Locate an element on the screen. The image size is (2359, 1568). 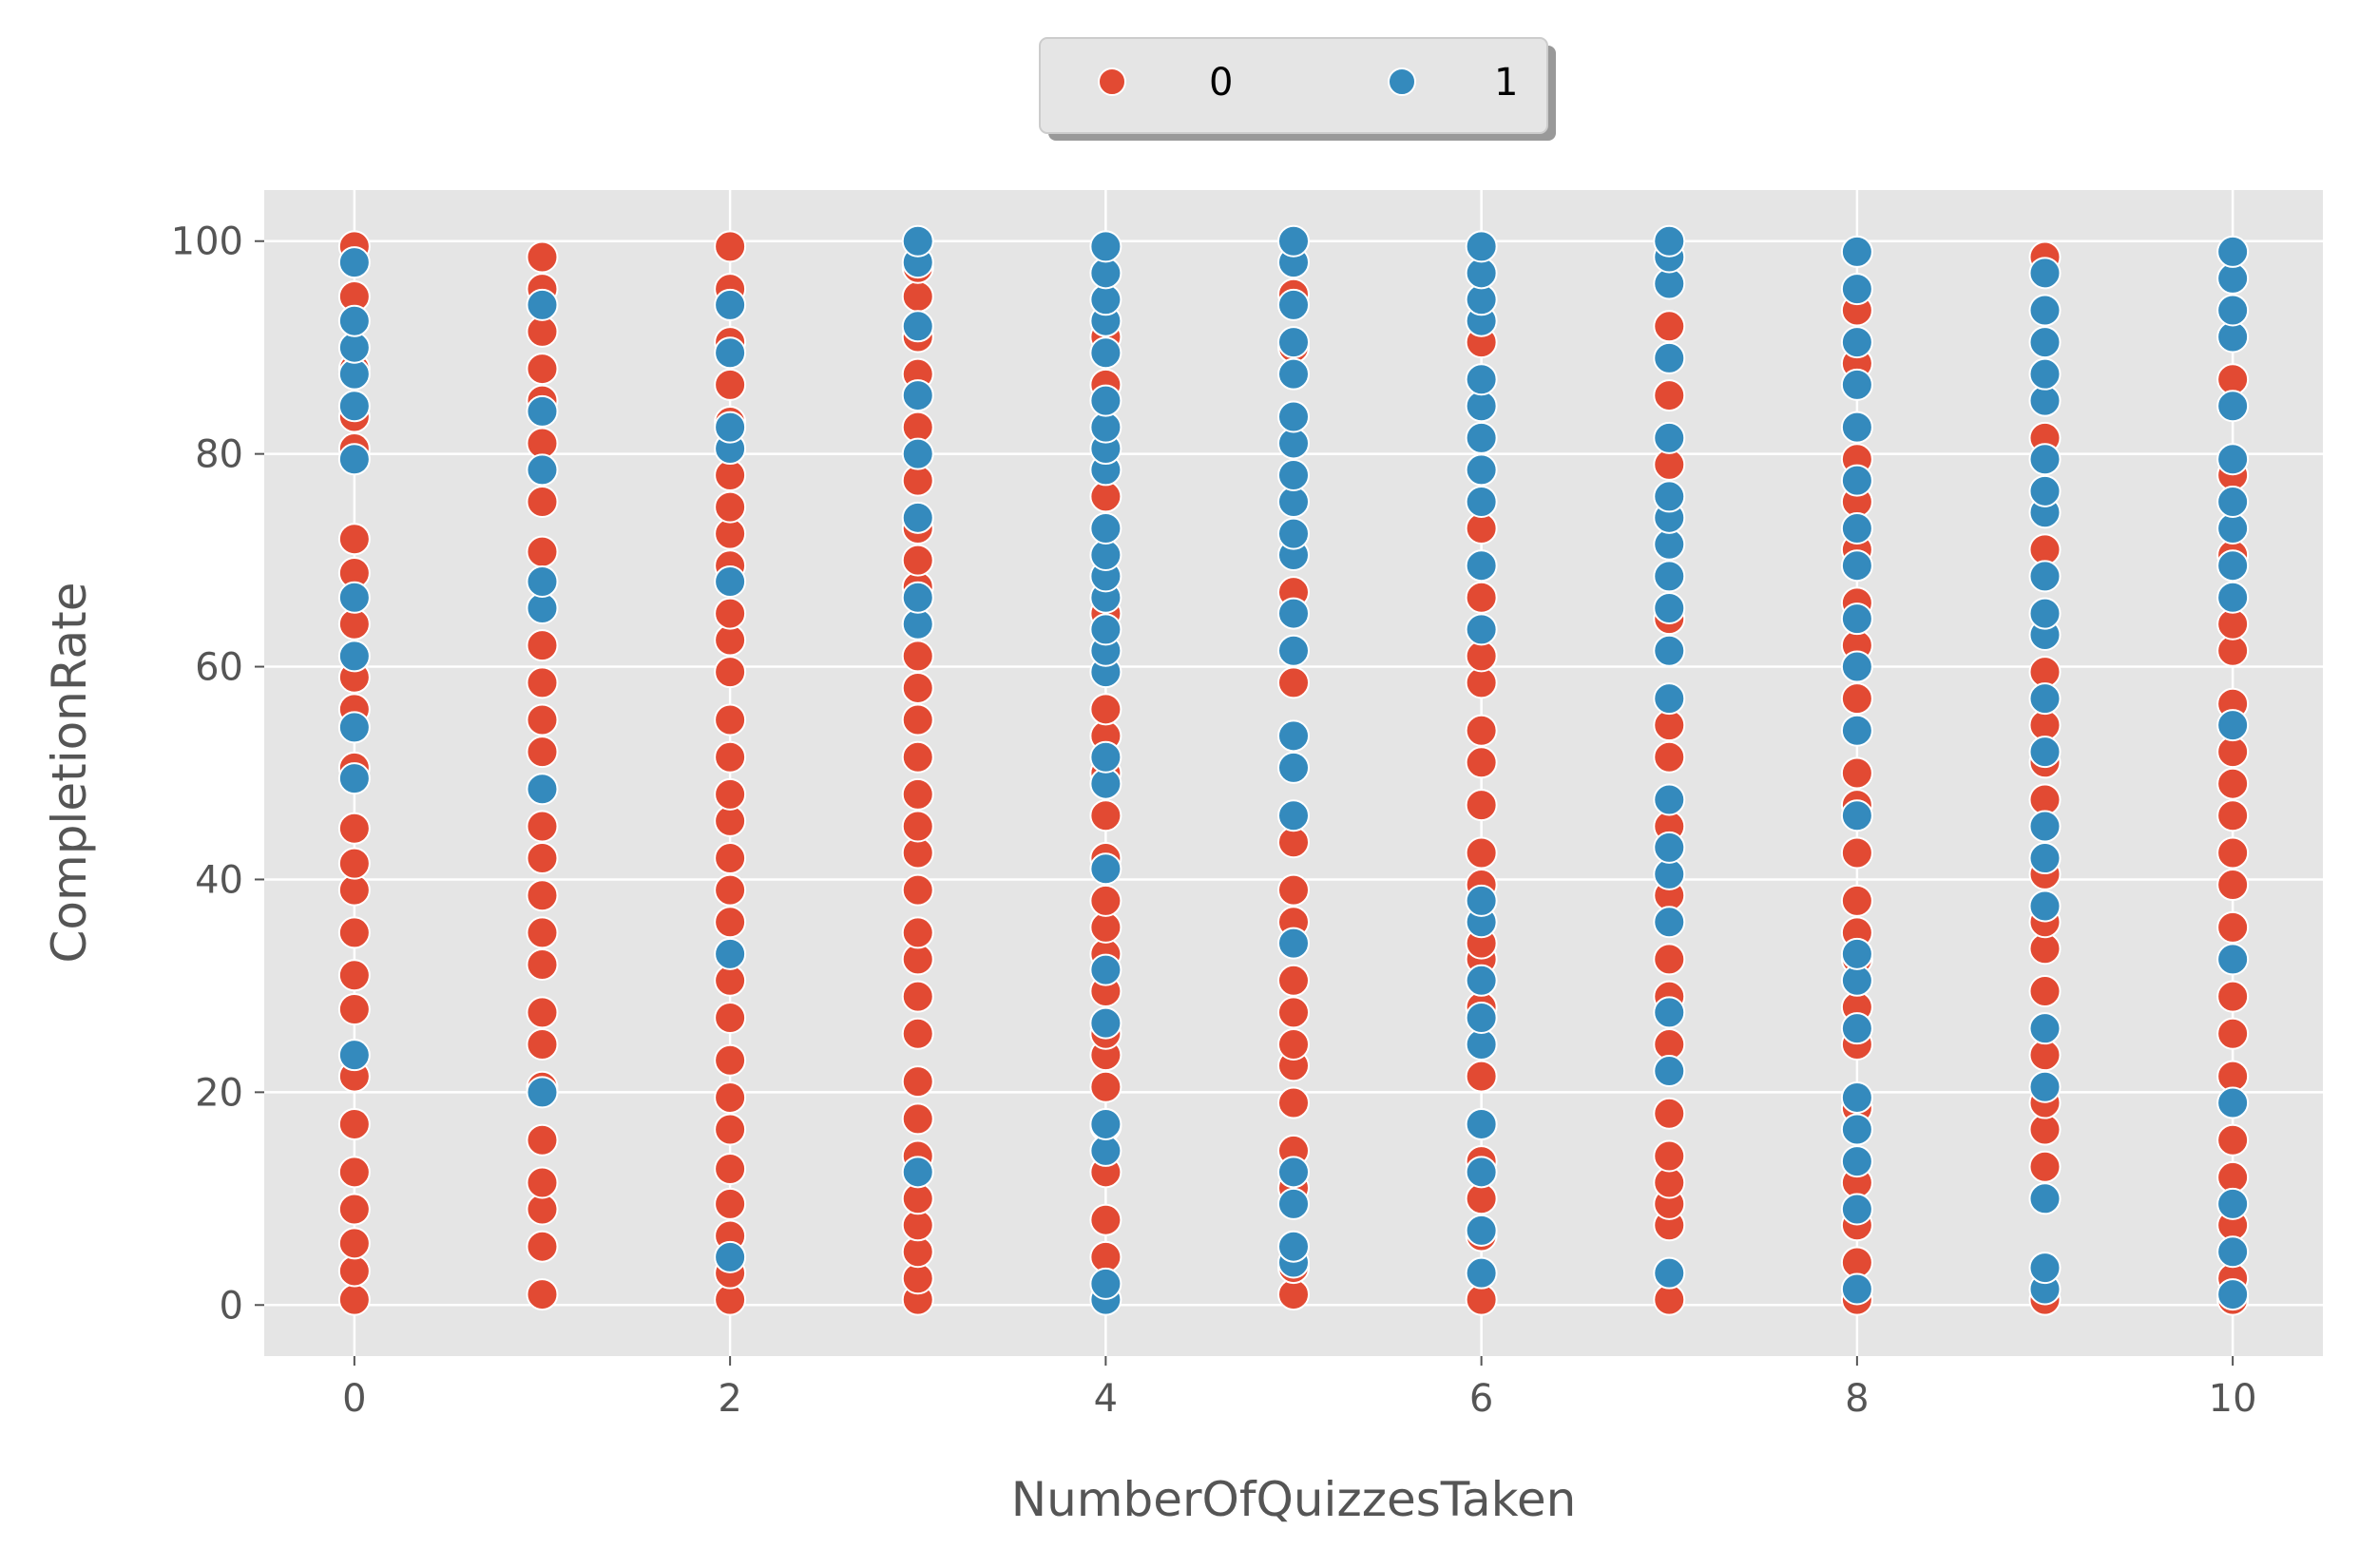
legend-label-1: 1 is located at coordinates (1506, 83).